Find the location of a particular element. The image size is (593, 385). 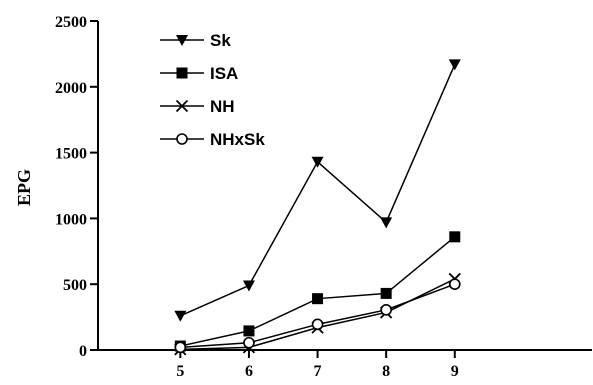

legend-label-nh: NH is located at coordinates (222, 106).